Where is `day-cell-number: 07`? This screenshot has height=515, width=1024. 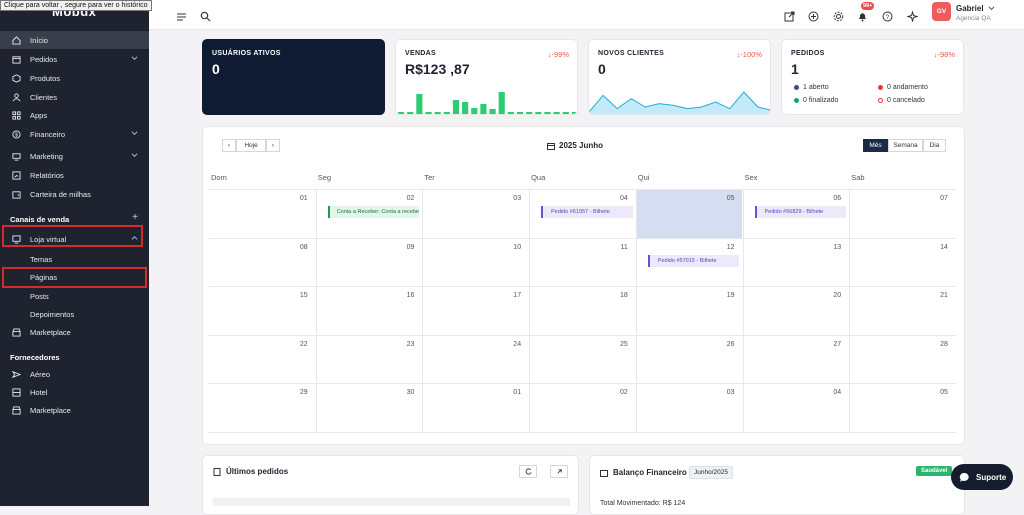 day-cell-number: 07 is located at coordinates (944, 198).